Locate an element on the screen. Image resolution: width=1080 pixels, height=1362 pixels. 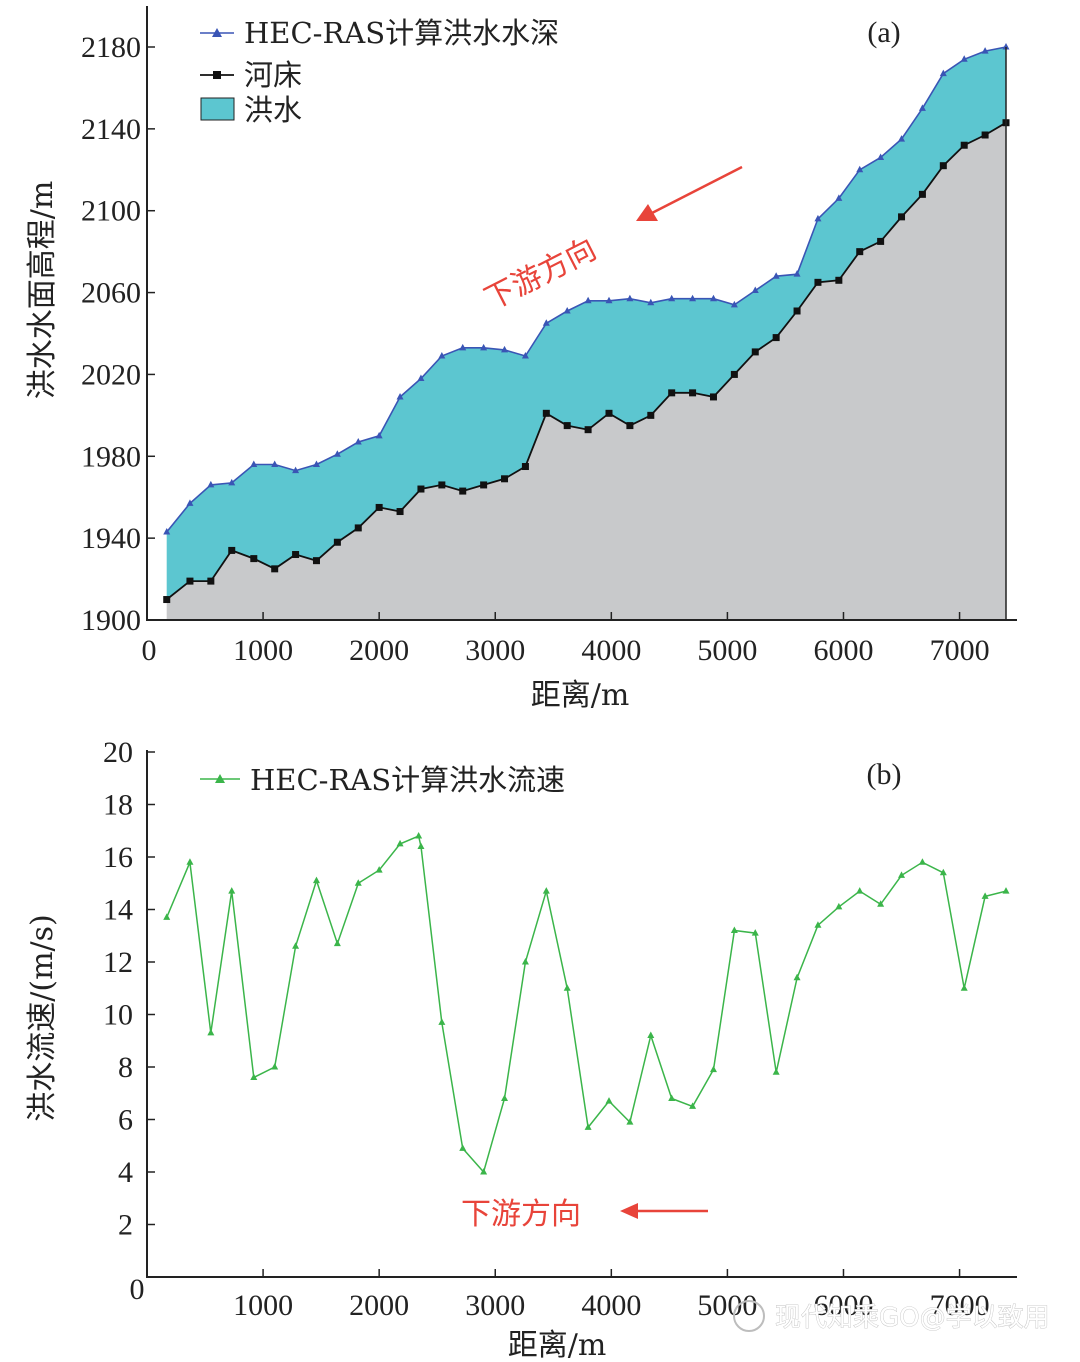
a-x-axis-label: 距离/m is located at coordinates (580, 695).